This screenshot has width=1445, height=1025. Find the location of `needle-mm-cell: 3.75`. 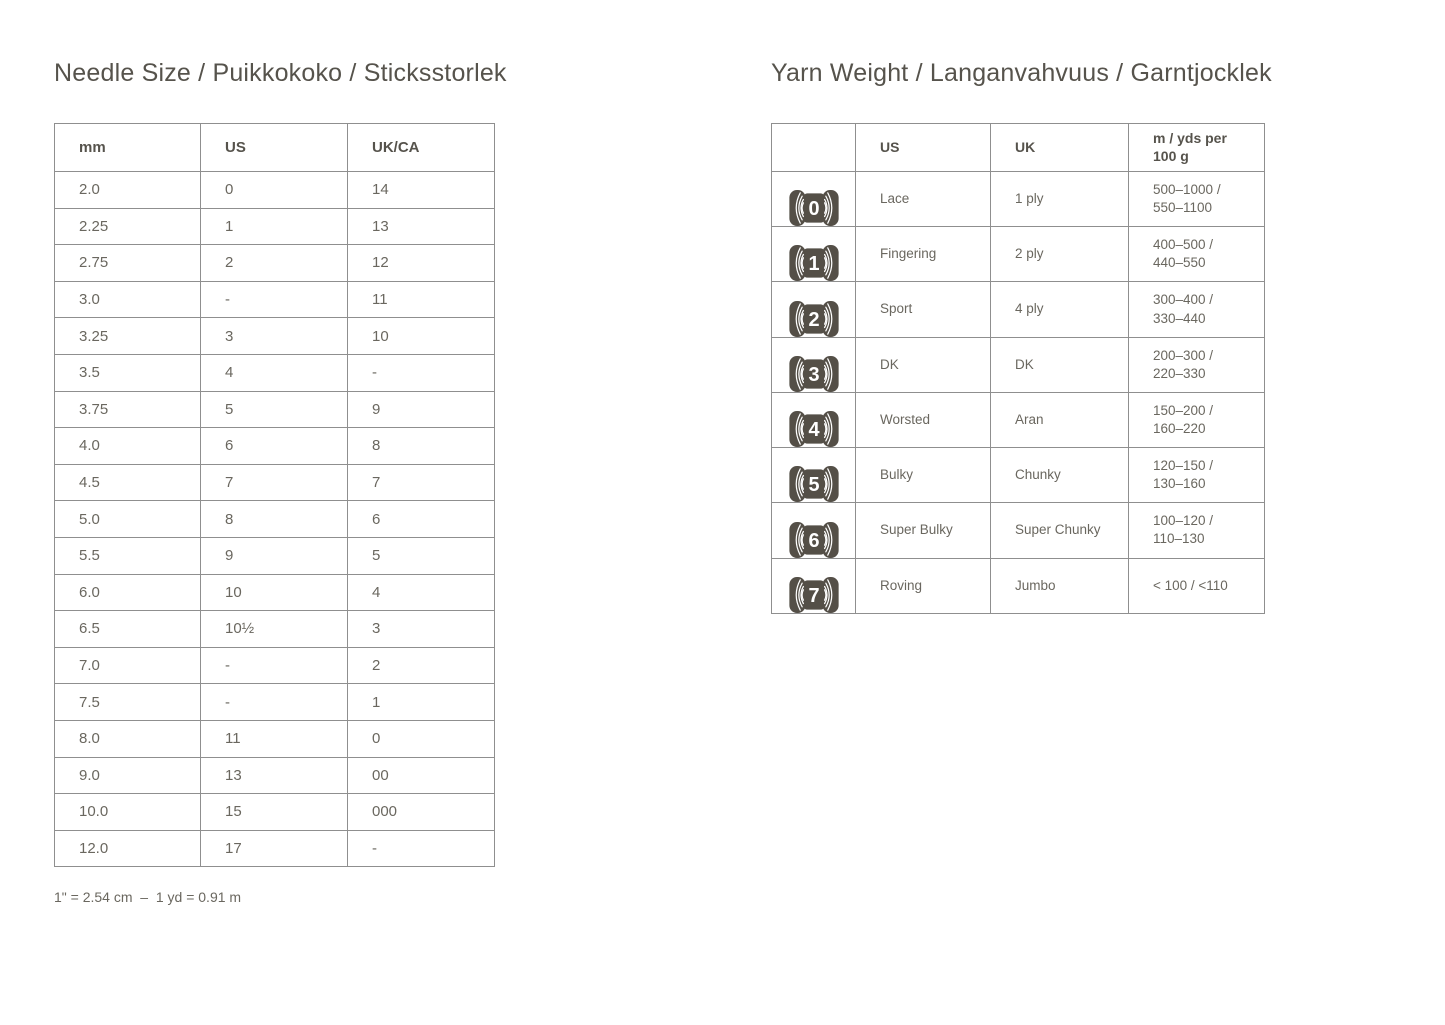

needle-mm-cell: 3.75 is located at coordinates (127, 409).